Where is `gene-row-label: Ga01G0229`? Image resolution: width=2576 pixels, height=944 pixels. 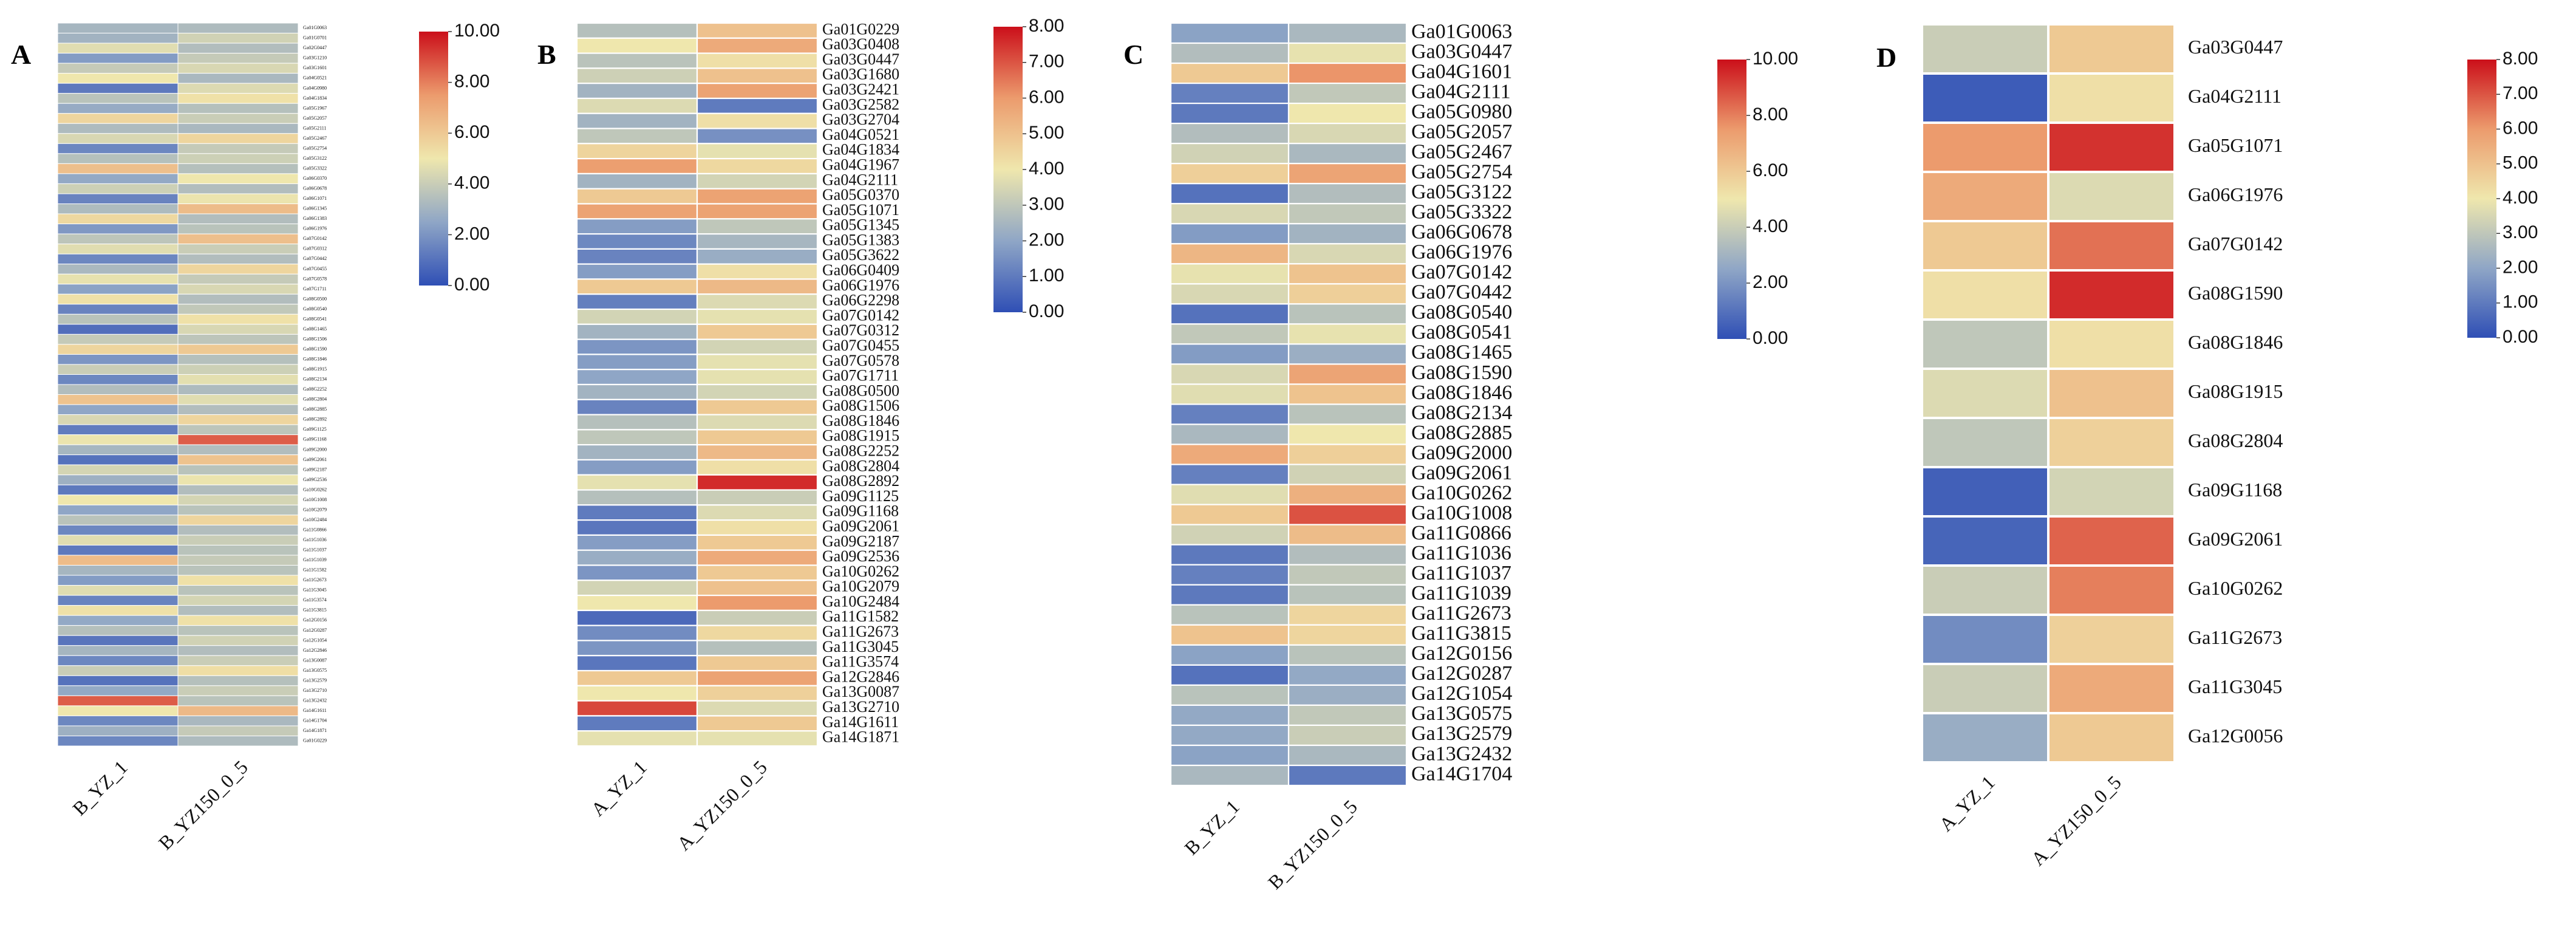 gene-row-label: Ga01G0229 is located at coordinates (861, 29).